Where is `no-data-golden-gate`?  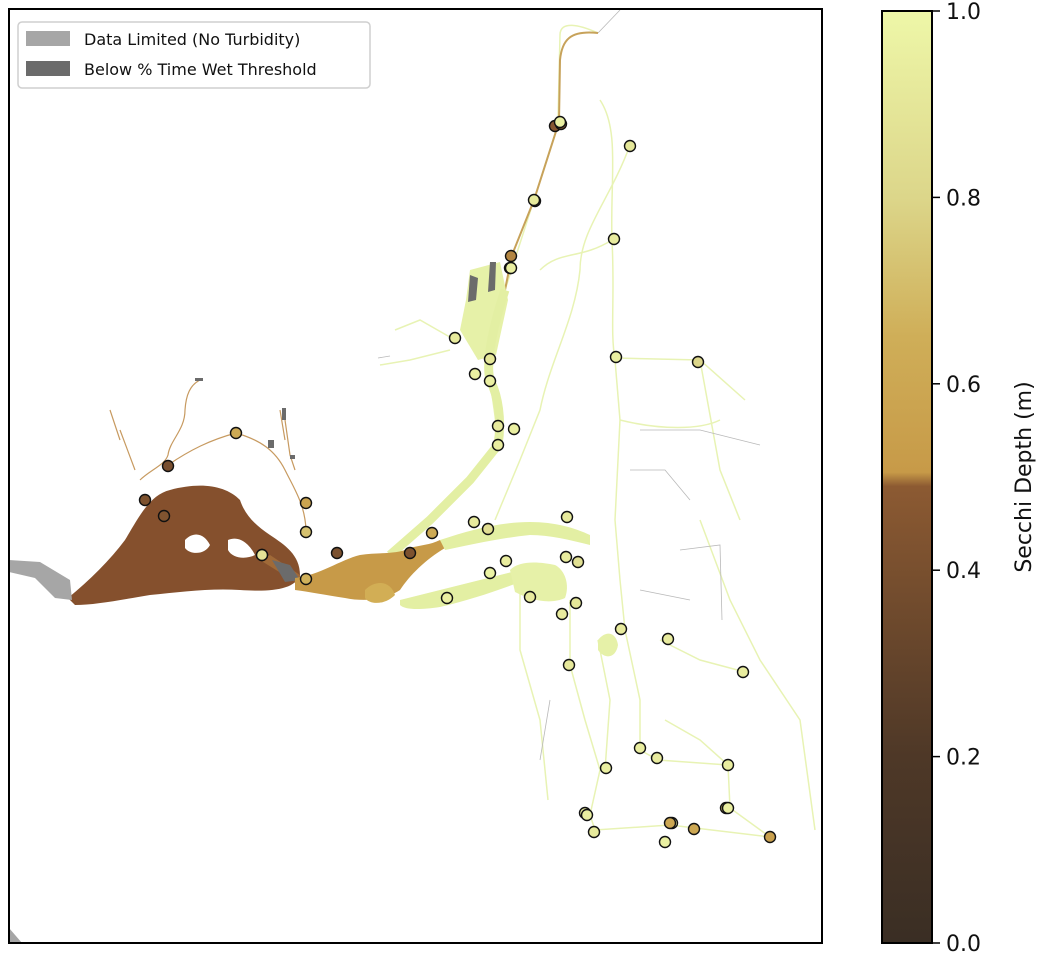 no-data-golden-gate is located at coordinates (40, 580).